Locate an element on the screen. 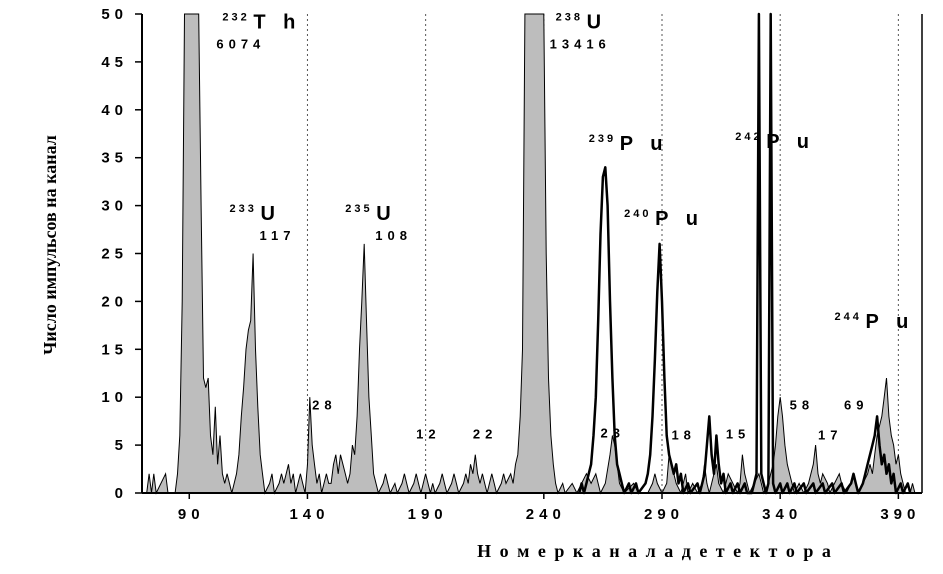 The image size is (943, 574). isotope-count: 108 is located at coordinates (393, 235).